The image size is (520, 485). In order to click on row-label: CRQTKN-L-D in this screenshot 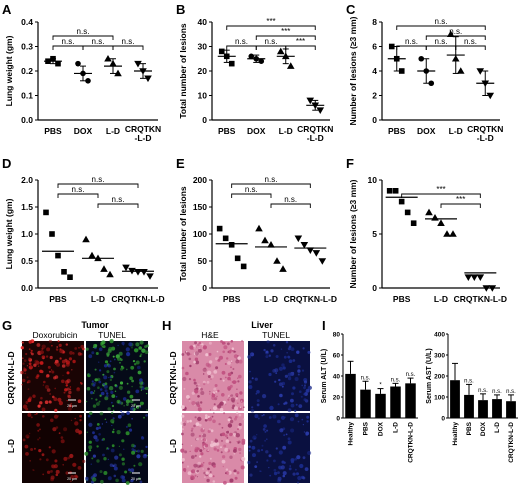, I will do `click(173, 377)`.